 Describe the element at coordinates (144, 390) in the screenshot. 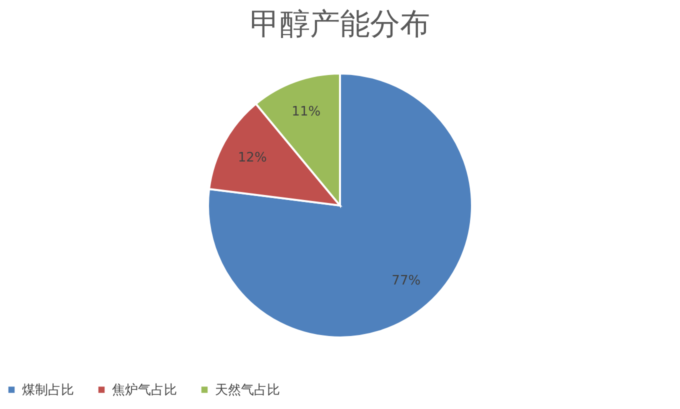

I see `legend-label: 焦炉气占比` at that location.